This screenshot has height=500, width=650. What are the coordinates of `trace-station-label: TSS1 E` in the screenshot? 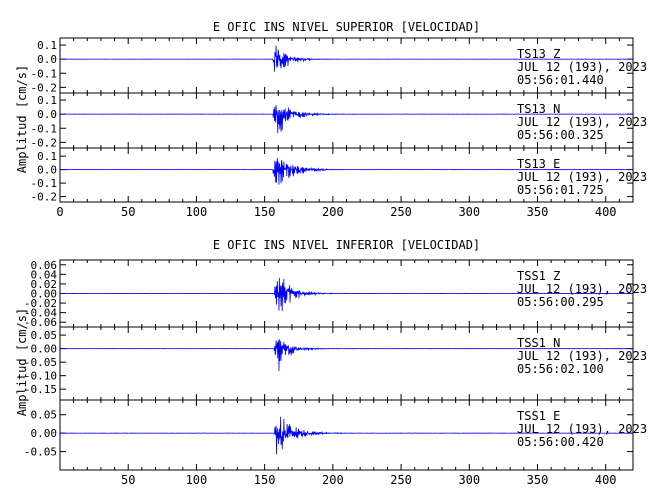 It's located at (538, 416).